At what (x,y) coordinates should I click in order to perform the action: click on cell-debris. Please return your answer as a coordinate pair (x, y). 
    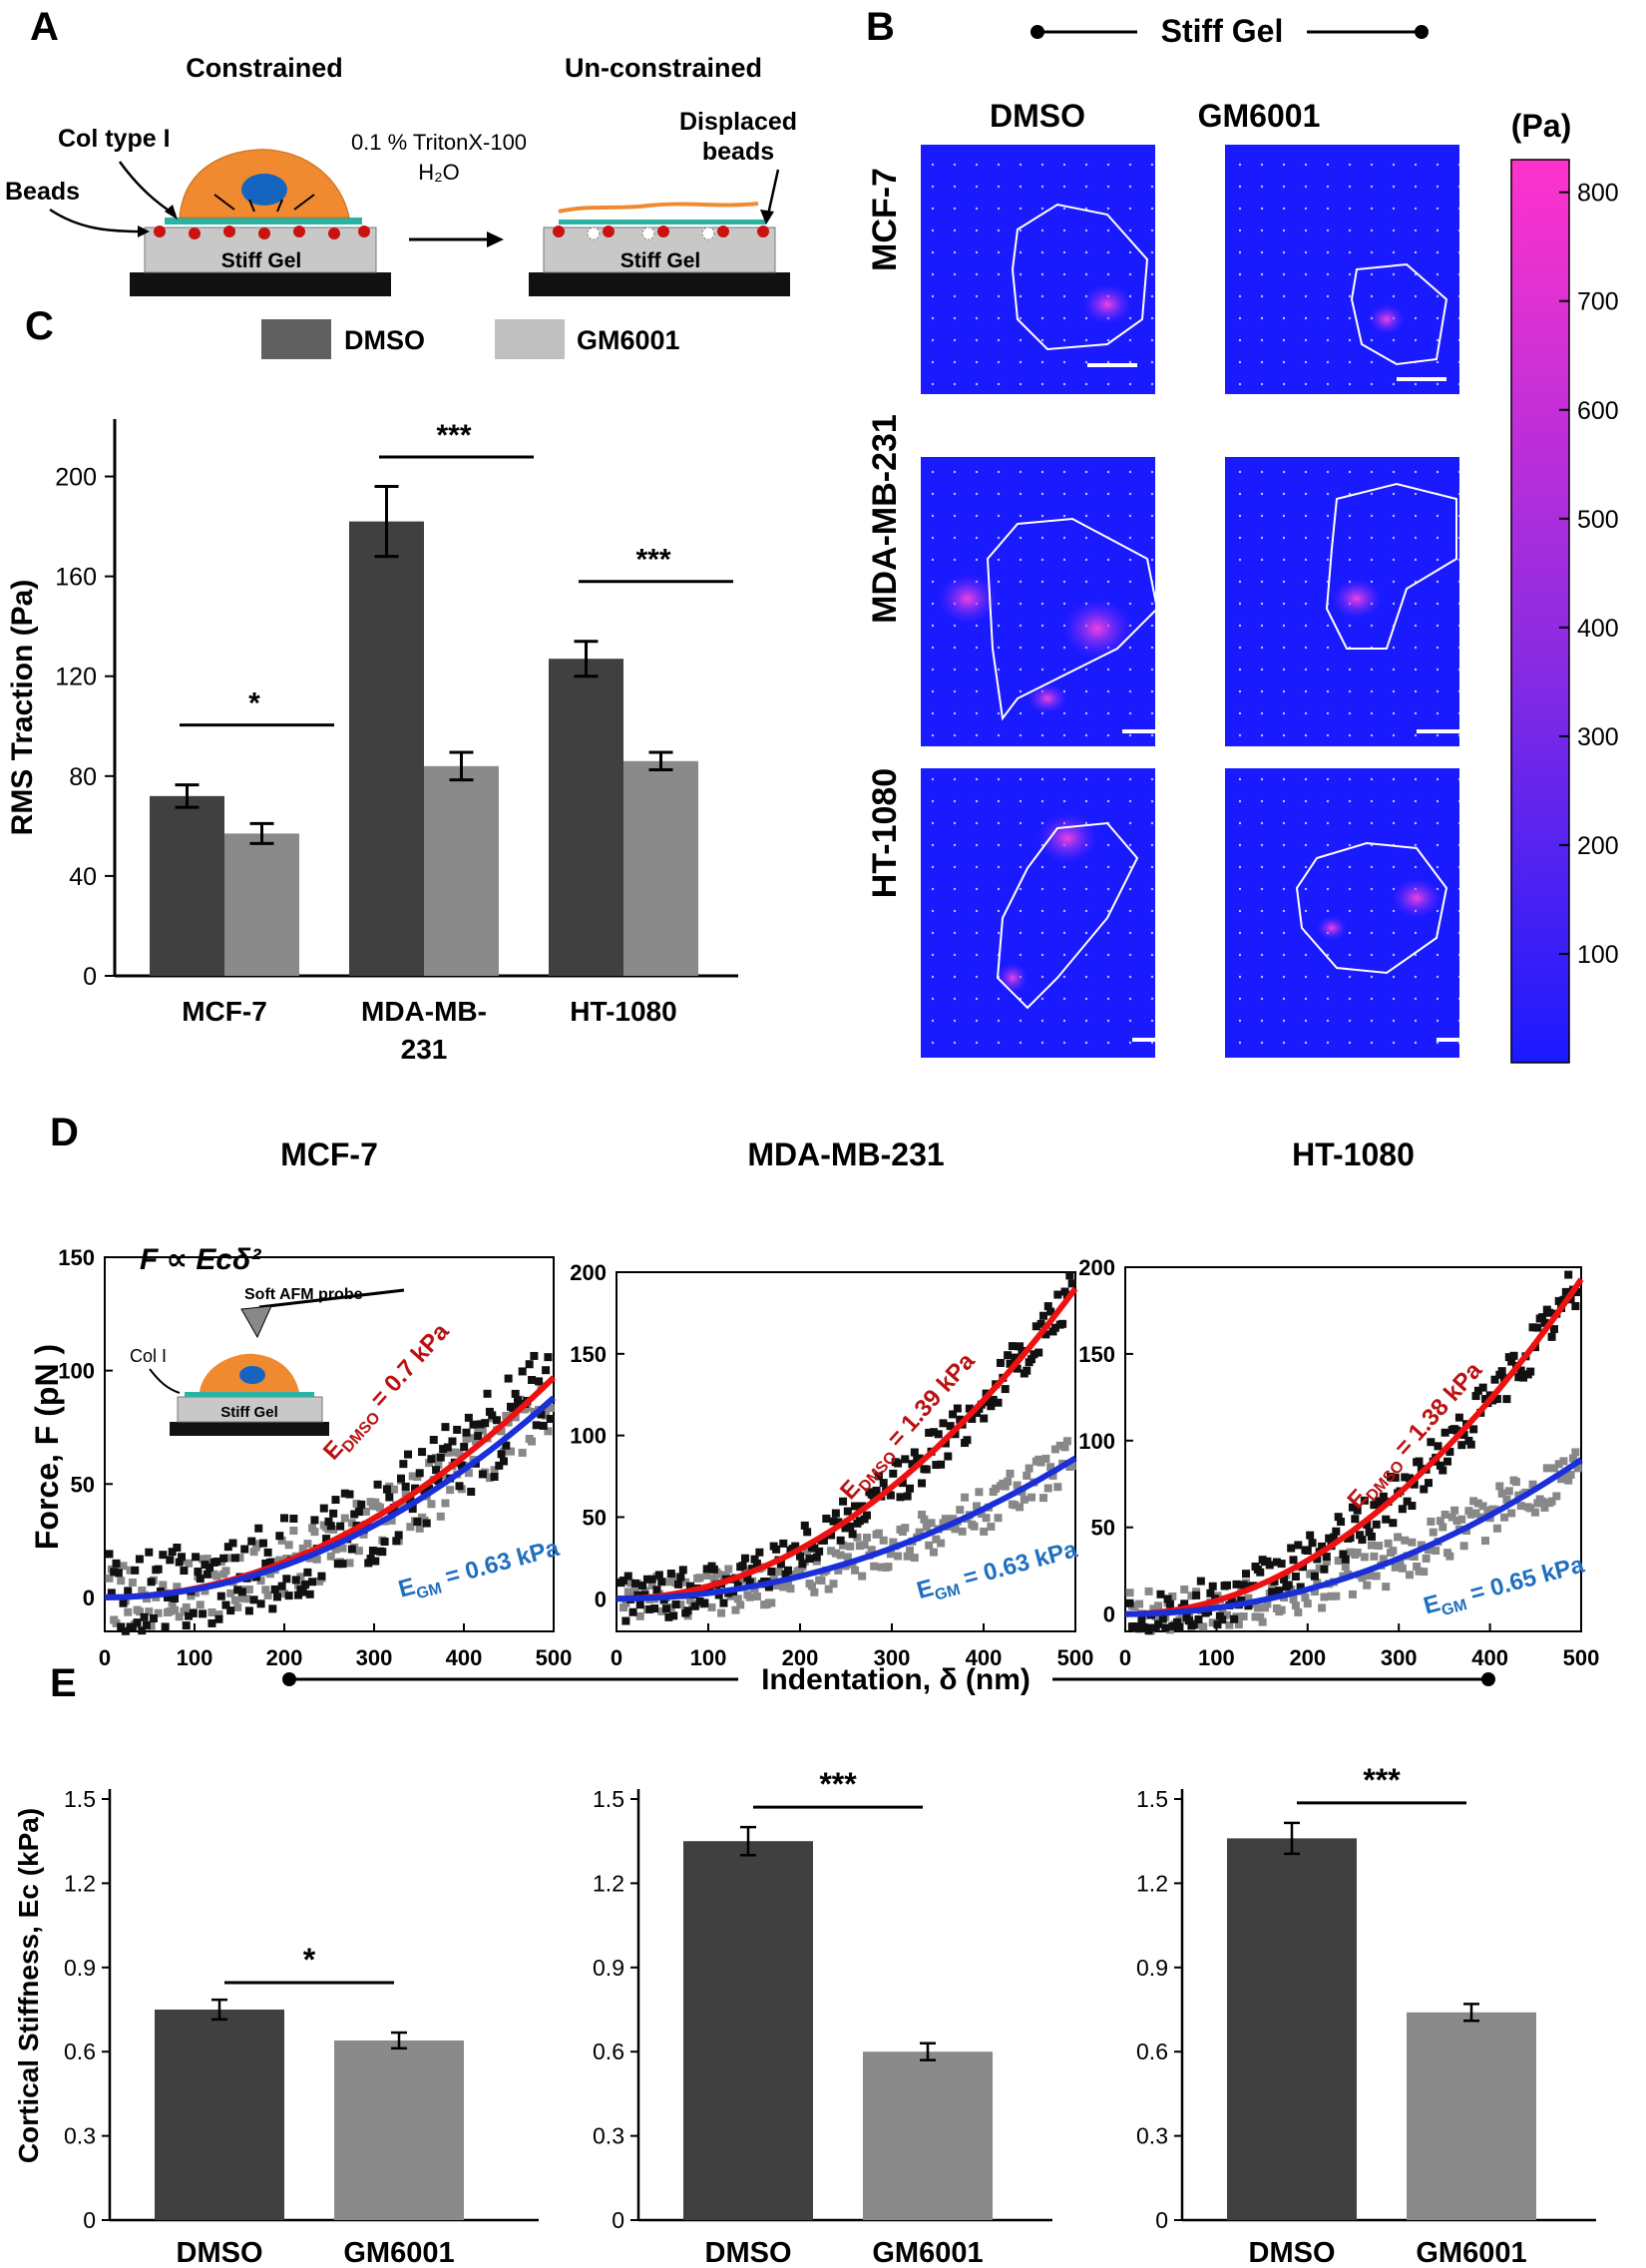
    Looking at the image, I should click on (658, 208).